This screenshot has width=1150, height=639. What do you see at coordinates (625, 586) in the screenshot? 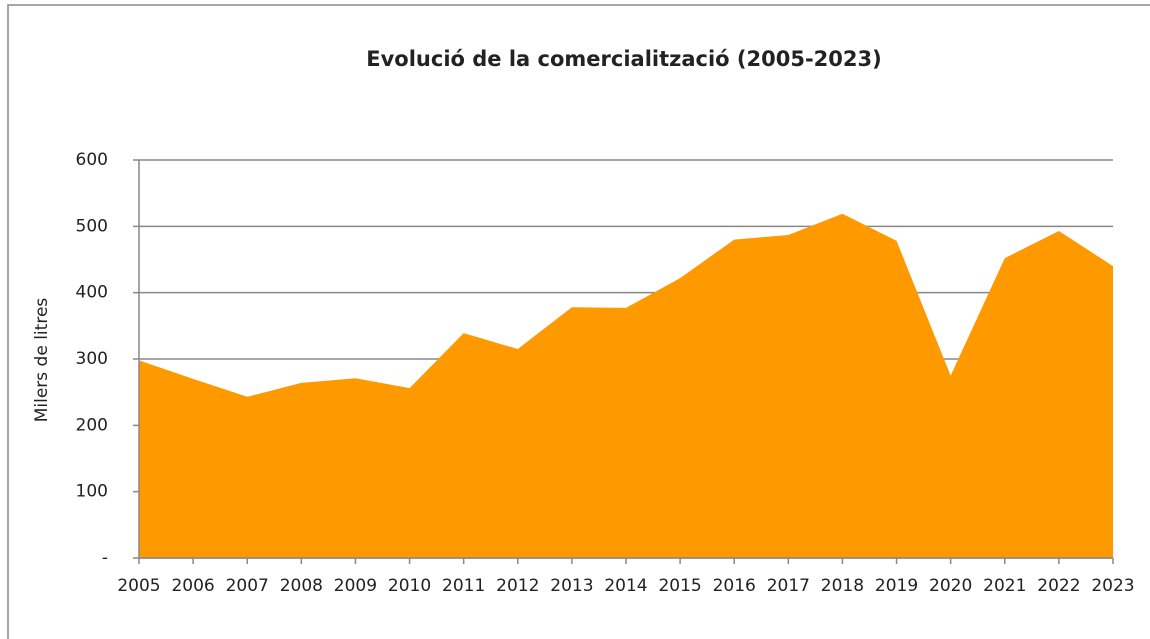
I see `x-tick-label: 2014` at bounding box center [625, 586].